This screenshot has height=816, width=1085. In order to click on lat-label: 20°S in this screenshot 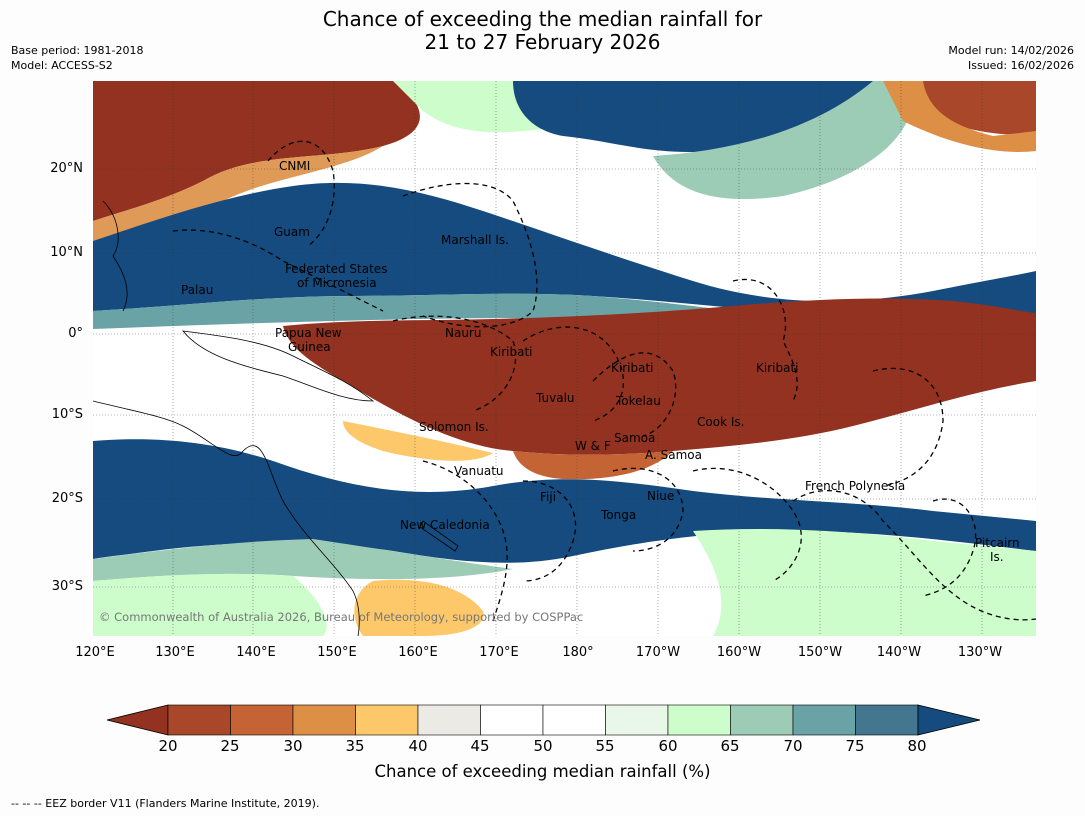, I will do `click(67, 498)`.